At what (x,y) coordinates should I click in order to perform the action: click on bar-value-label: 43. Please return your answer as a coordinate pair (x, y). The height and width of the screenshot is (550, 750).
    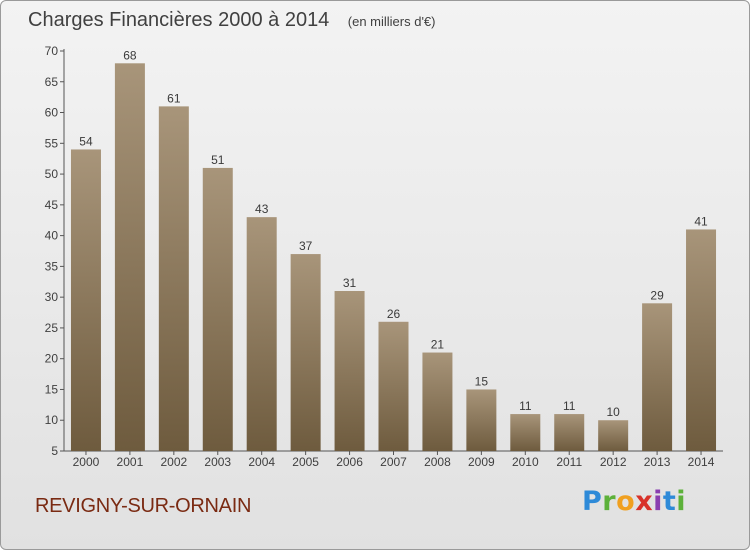
    Looking at the image, I should click on (262, 209).